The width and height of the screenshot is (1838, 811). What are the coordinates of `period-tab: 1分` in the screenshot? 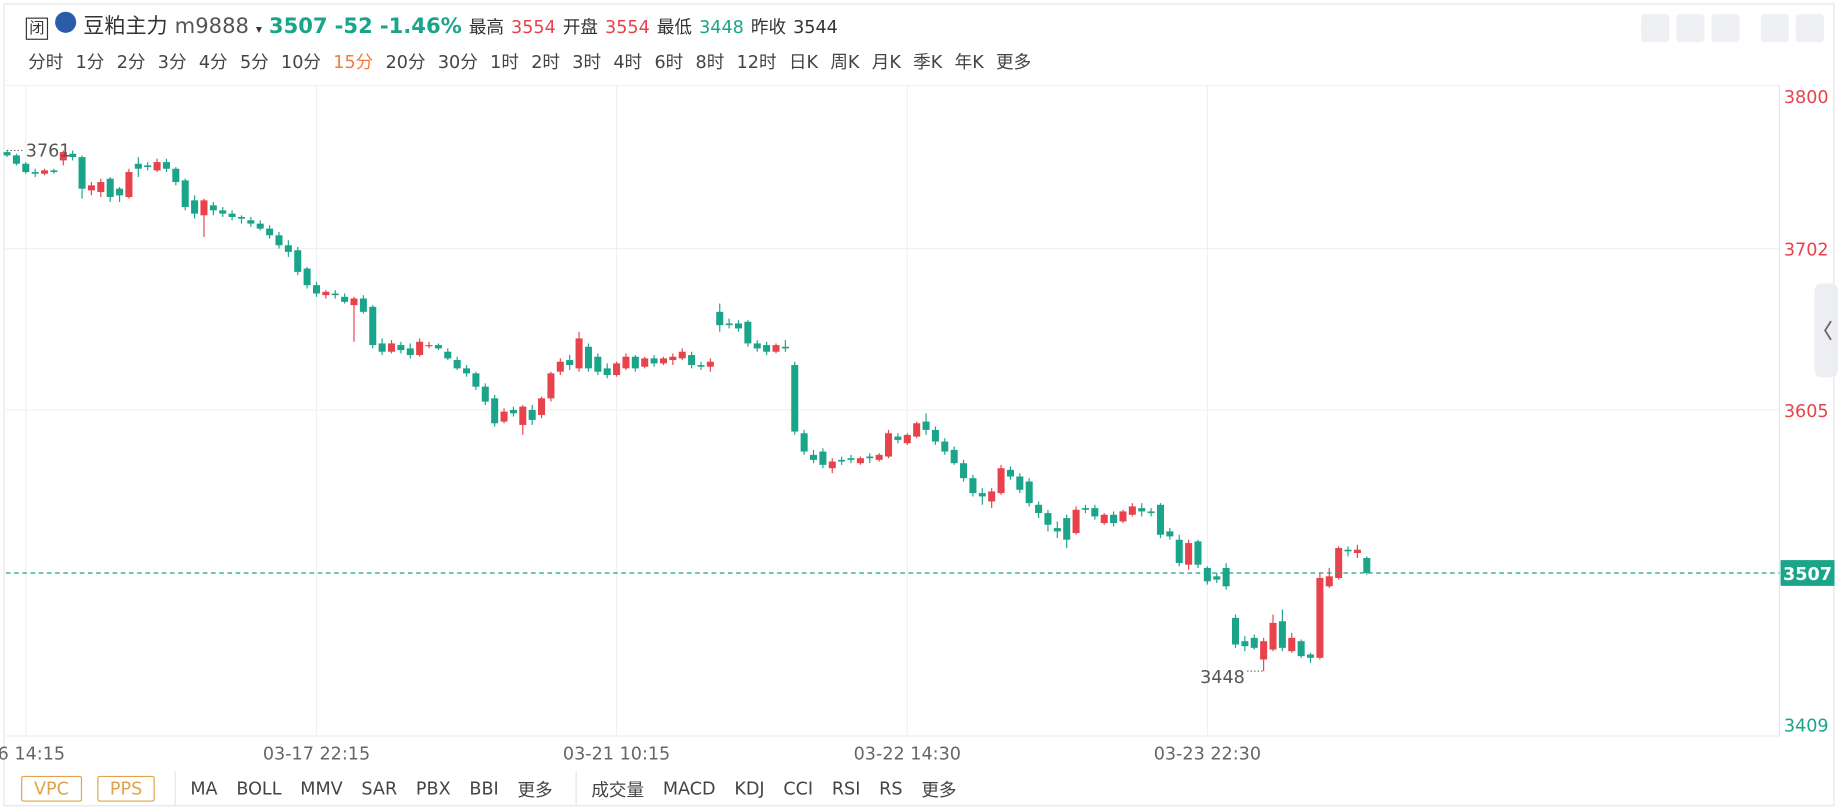 It's located at (90, 62).